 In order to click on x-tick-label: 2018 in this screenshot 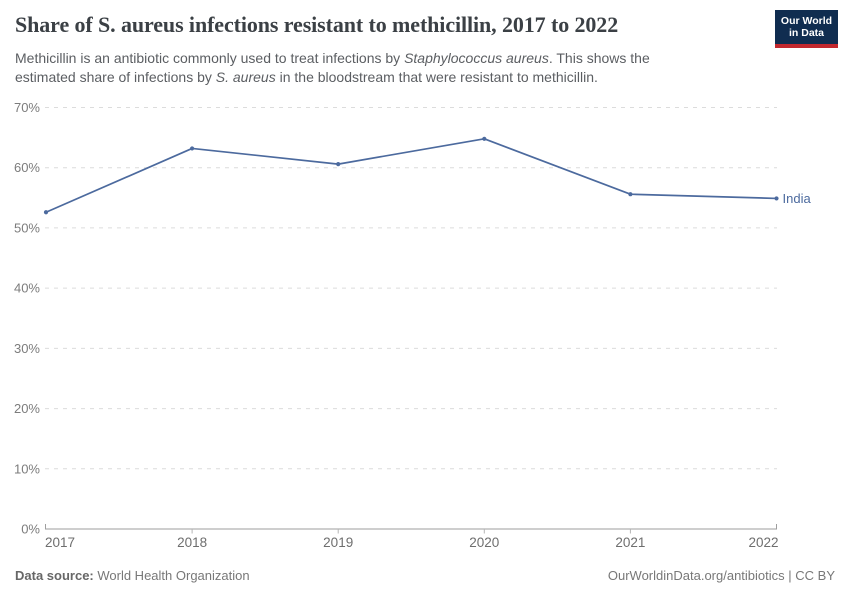, I will do `click(192, 542)`.